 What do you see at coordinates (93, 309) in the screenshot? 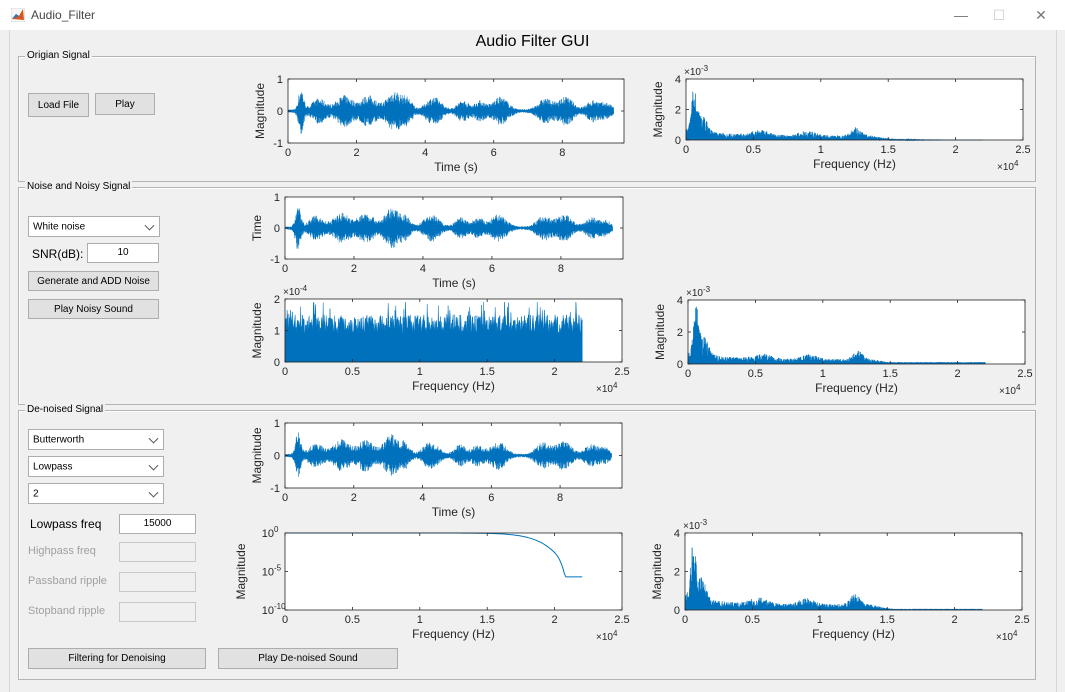
I see `play-noisy-button: Play Noisy Sound` at bounding box center [93, 309].